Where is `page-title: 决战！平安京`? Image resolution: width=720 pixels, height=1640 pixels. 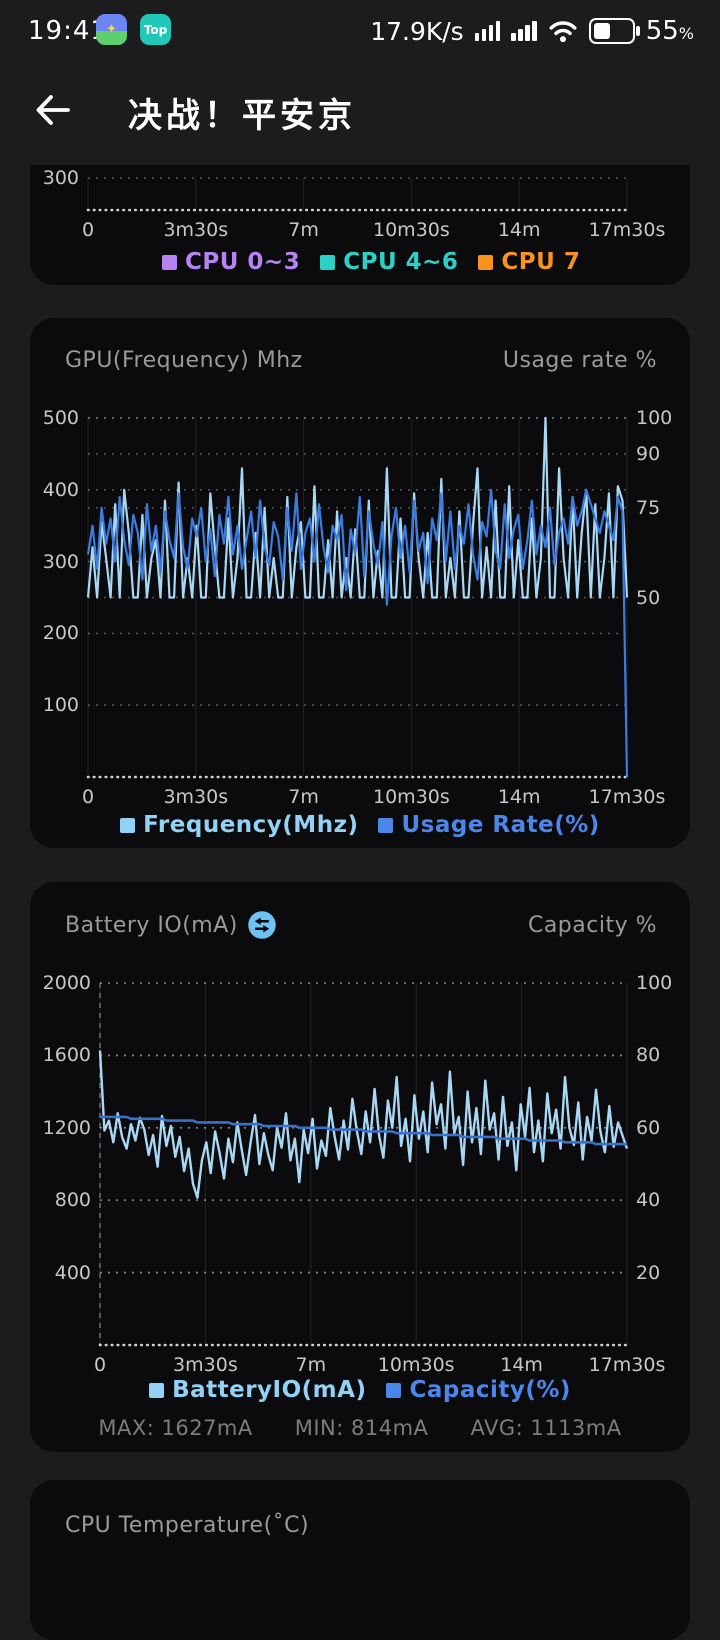 page-title: 决战！平安京 is located at coordinates (242, 116).